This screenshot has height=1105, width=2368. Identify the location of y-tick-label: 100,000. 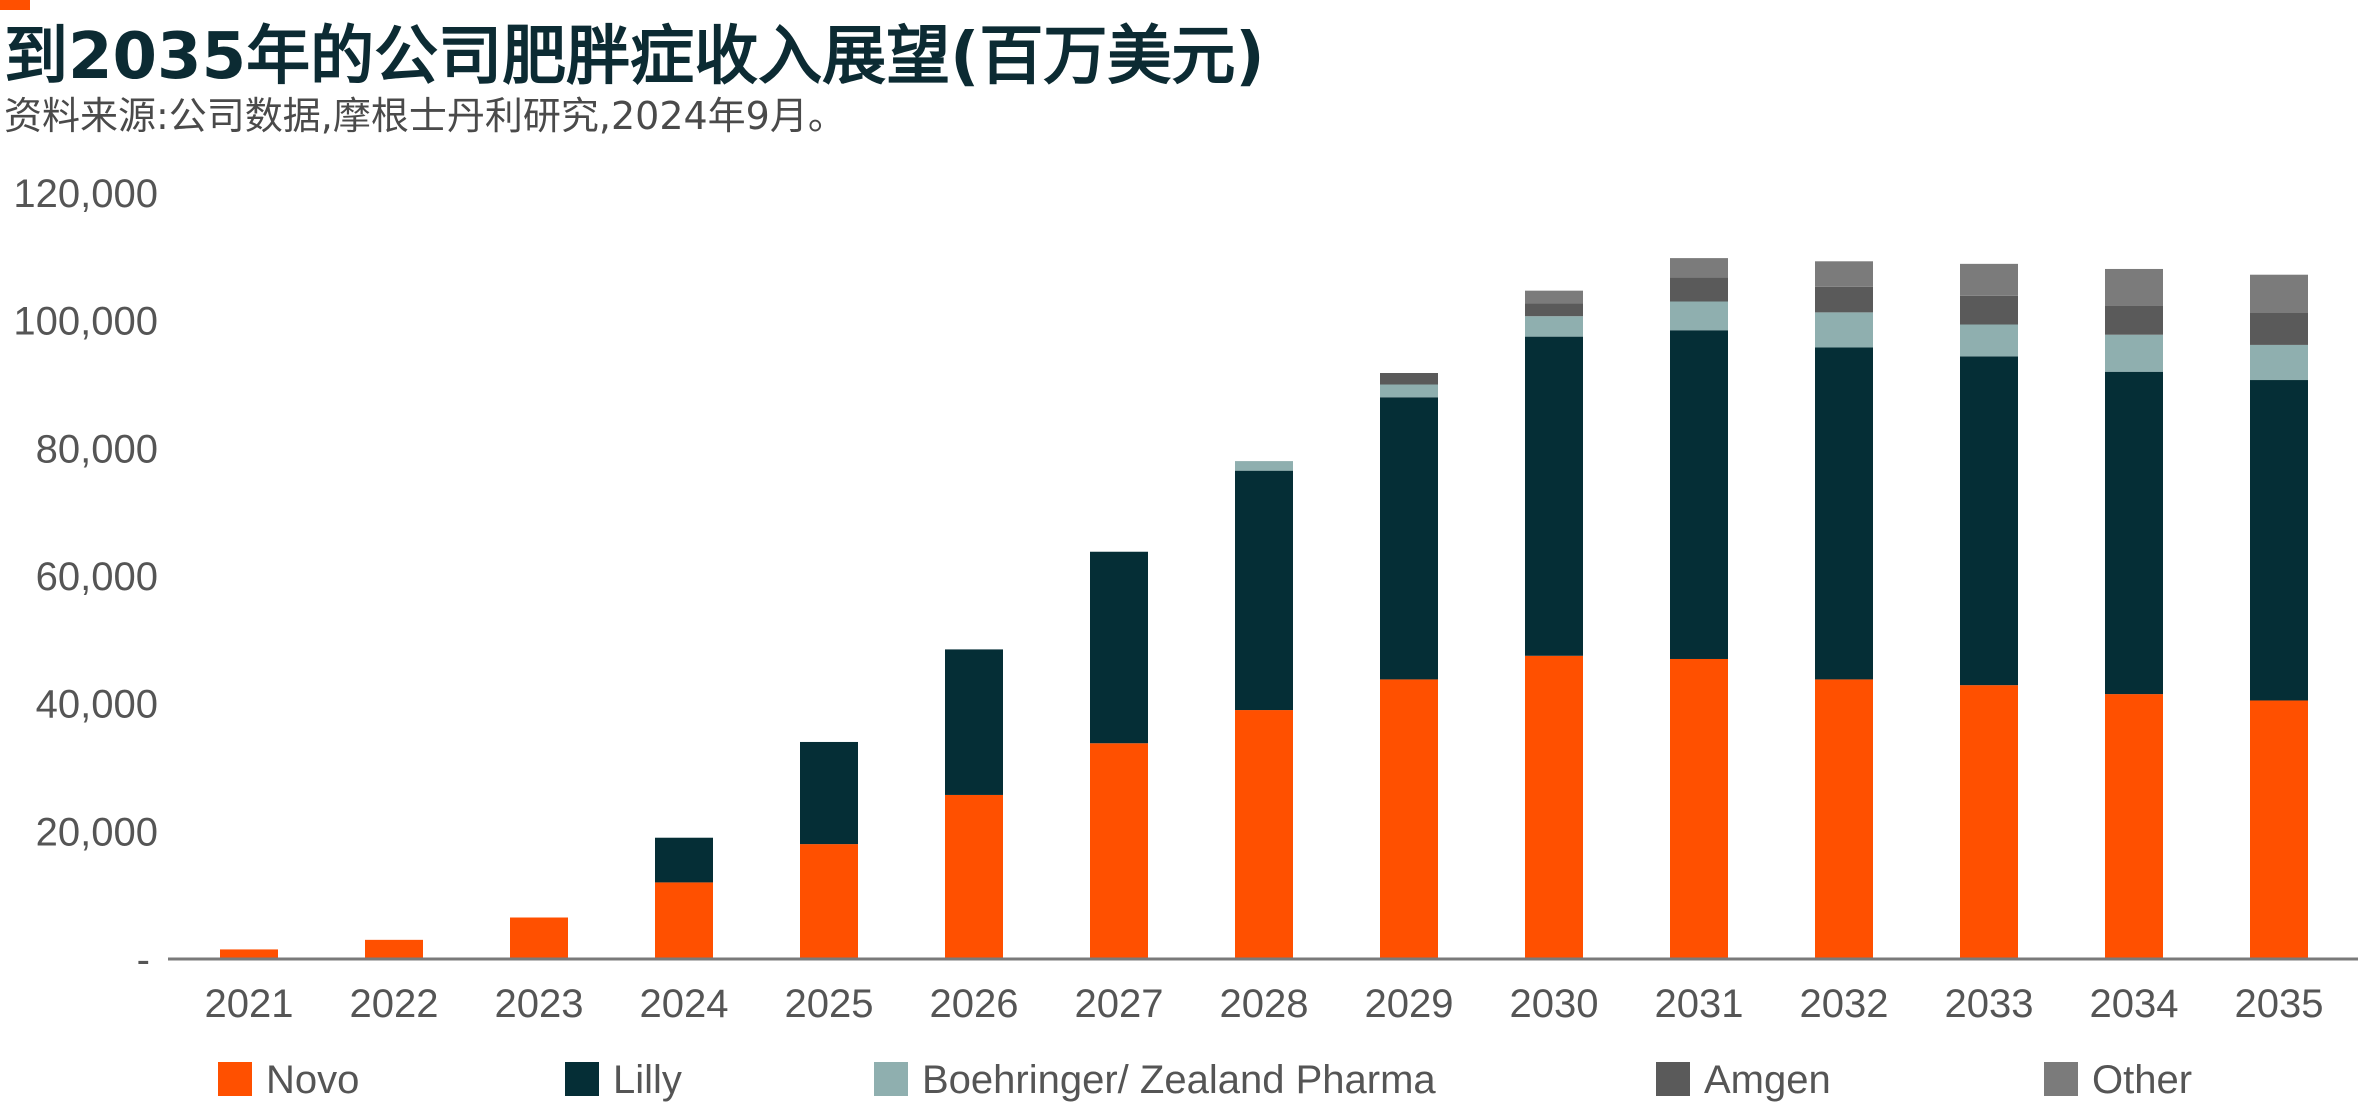
(85, 322).